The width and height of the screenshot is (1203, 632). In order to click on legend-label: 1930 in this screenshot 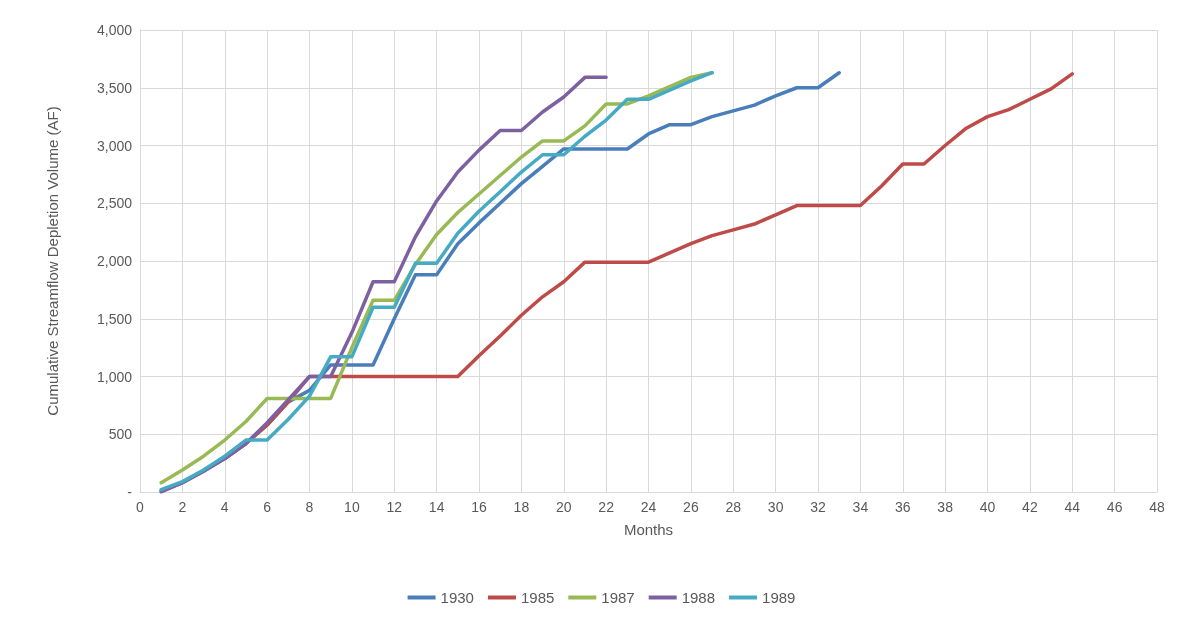, I will do `click(457, 597)`.